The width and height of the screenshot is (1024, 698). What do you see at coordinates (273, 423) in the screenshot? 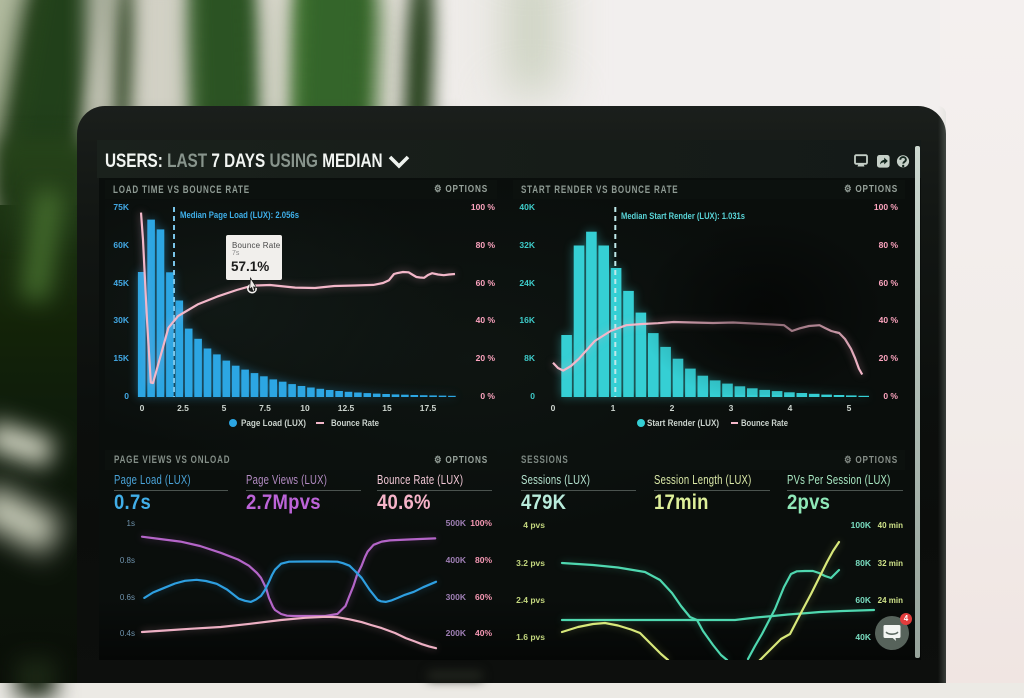
I see `svg-text: Page Load (LUX)` at bounding box center [273, 423].